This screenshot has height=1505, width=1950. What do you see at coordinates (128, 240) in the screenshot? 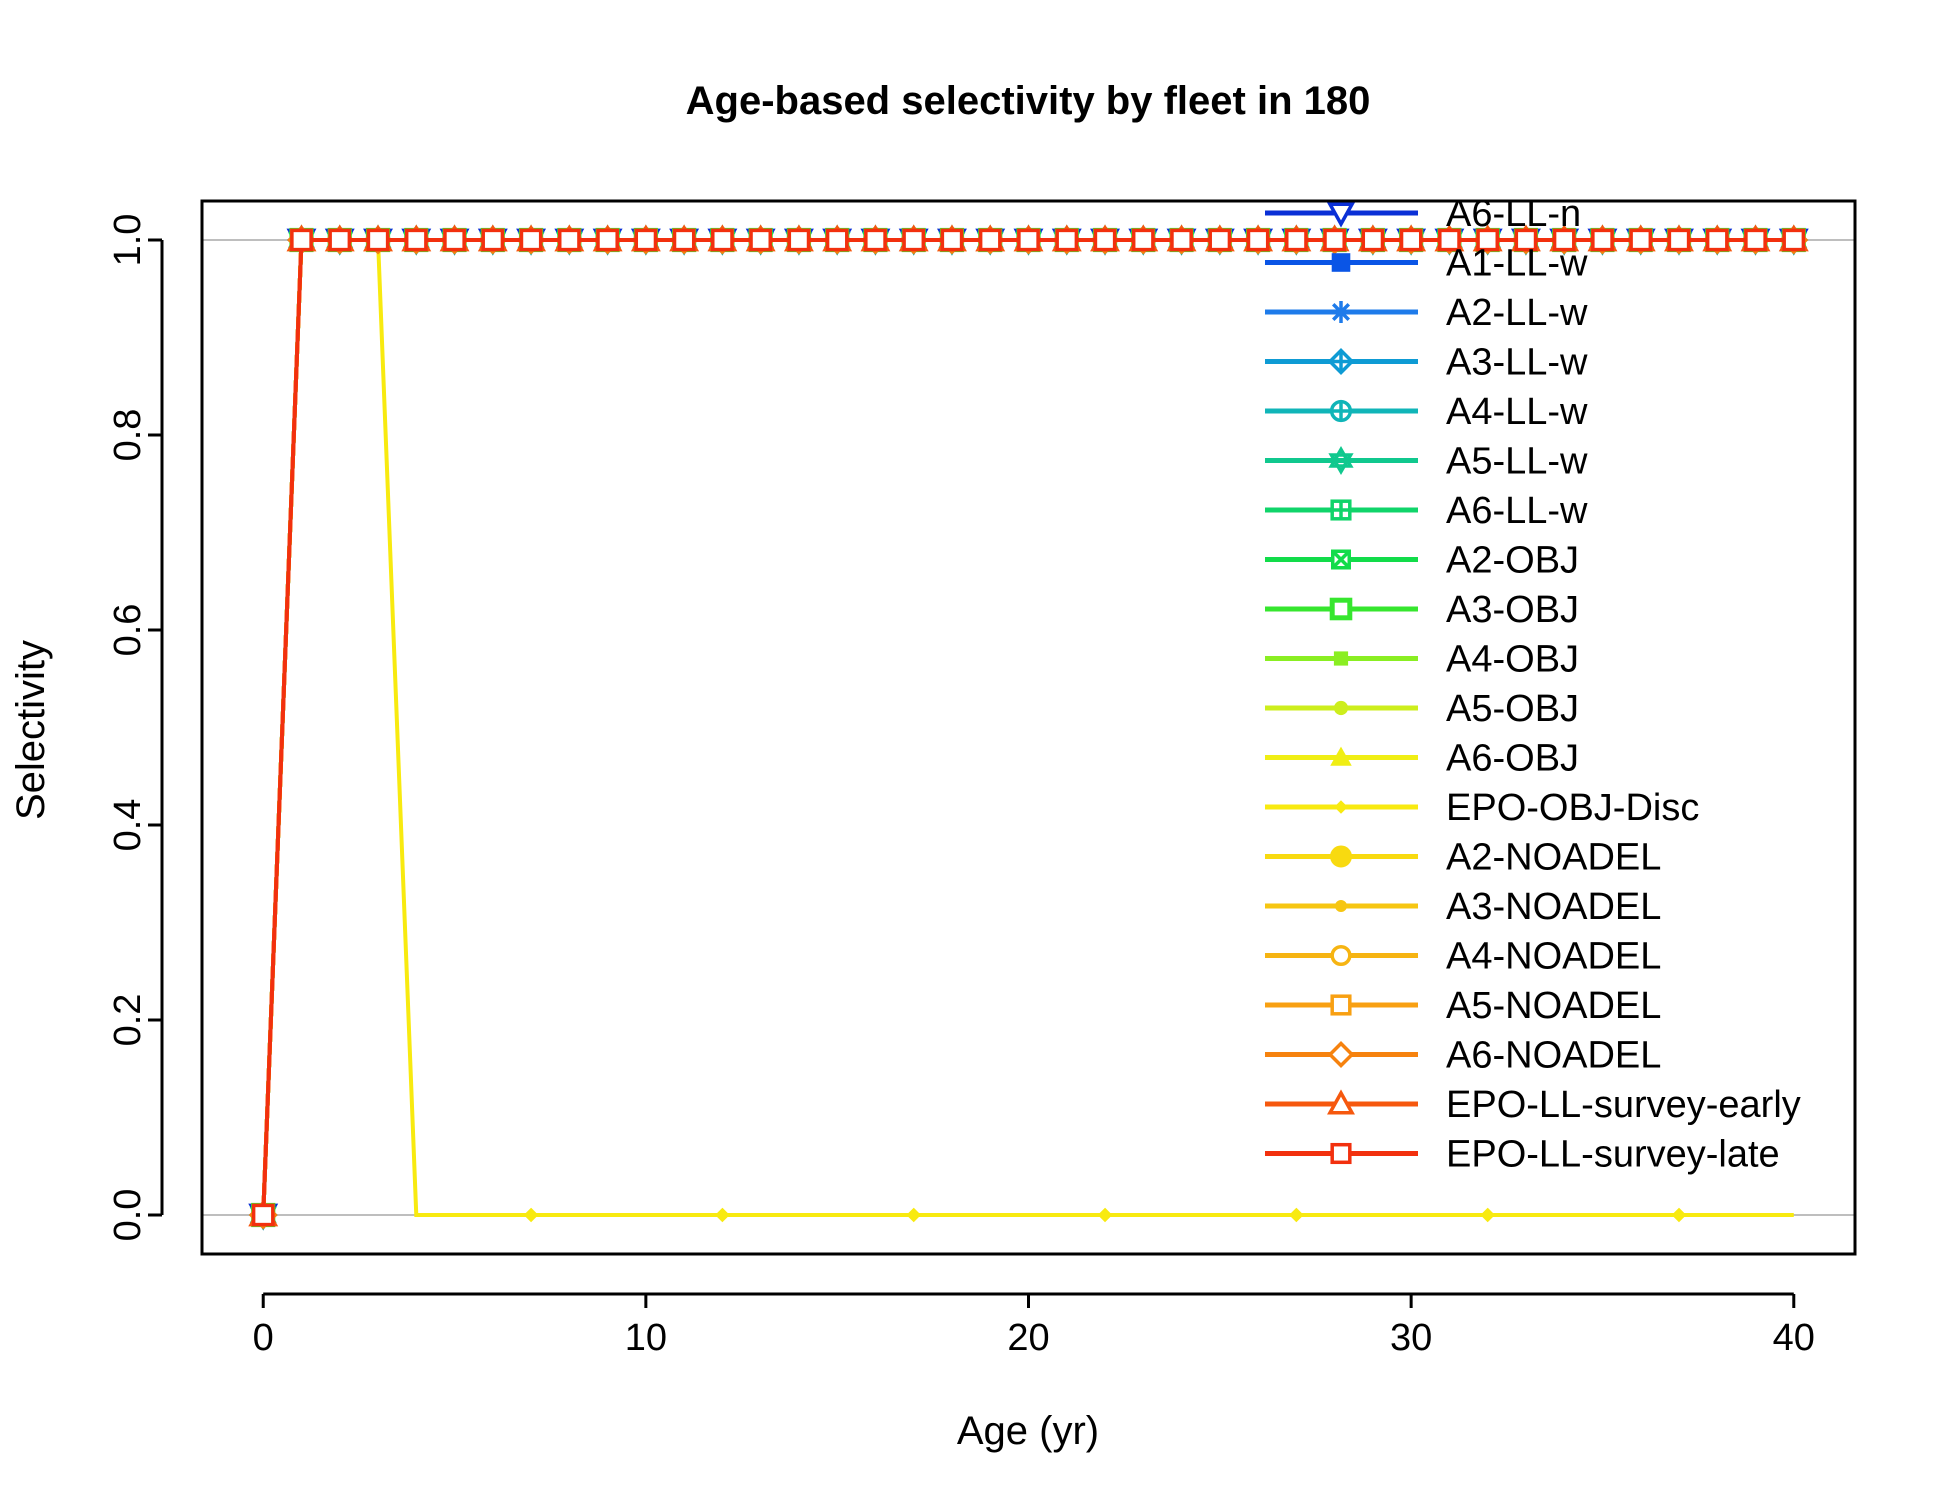
I see `y-tick-label: 1.0` at bounding box center [128, 240].